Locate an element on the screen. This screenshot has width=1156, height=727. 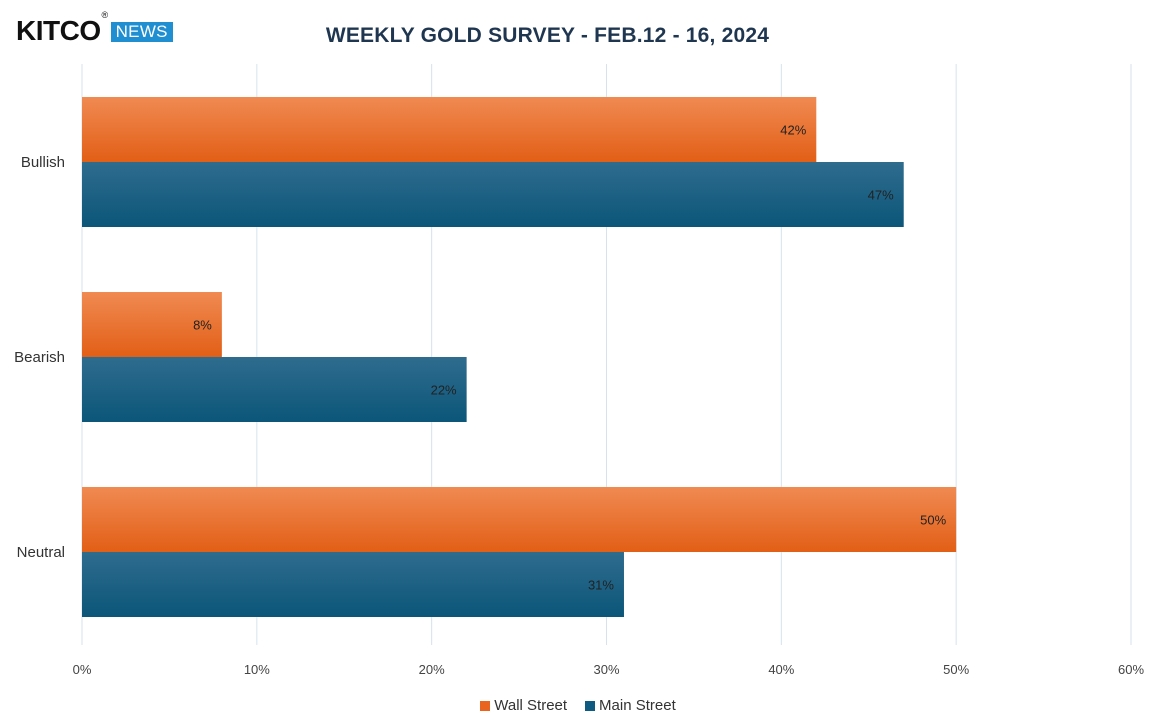
legend-swatch-main-street is located at coordinates (590, 705).